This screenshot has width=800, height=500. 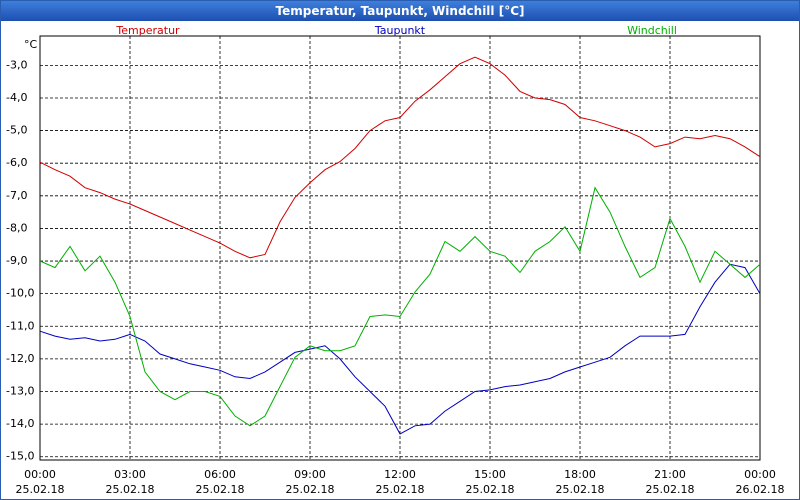 I want to click on x-tick-date: 26.02.18, so click(x=760, y=489).